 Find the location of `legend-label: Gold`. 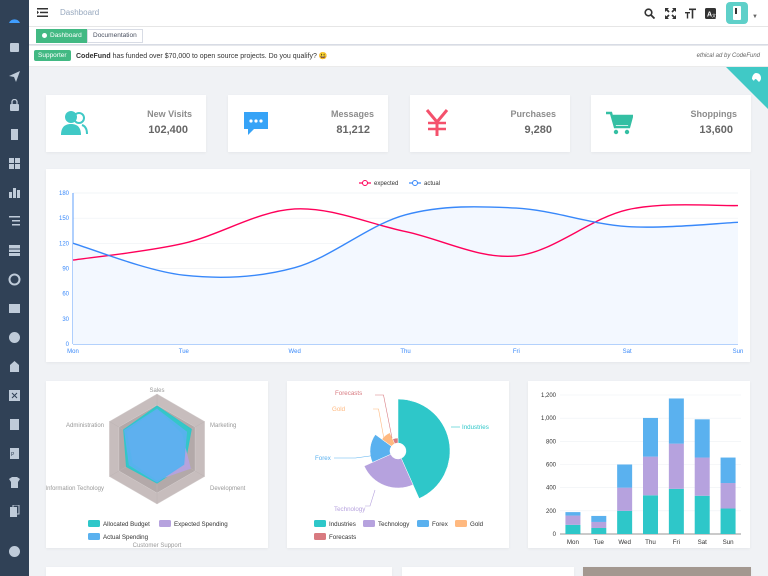

legend-label: Gold is located at coordinates (477, 524).